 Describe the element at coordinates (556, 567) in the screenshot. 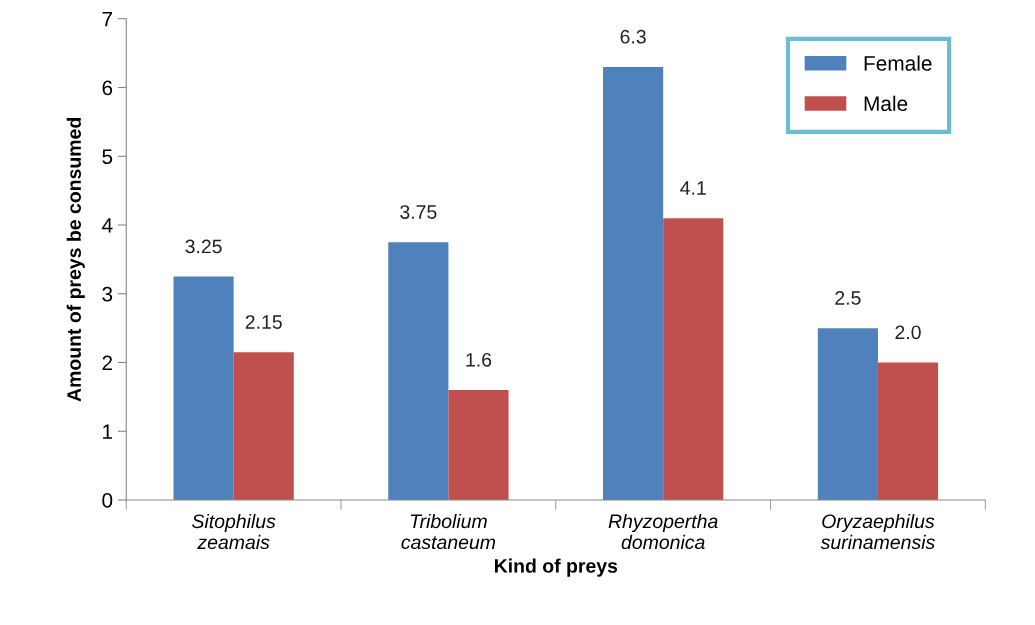

I see `x-axis-title: Kind of preys` at that location.